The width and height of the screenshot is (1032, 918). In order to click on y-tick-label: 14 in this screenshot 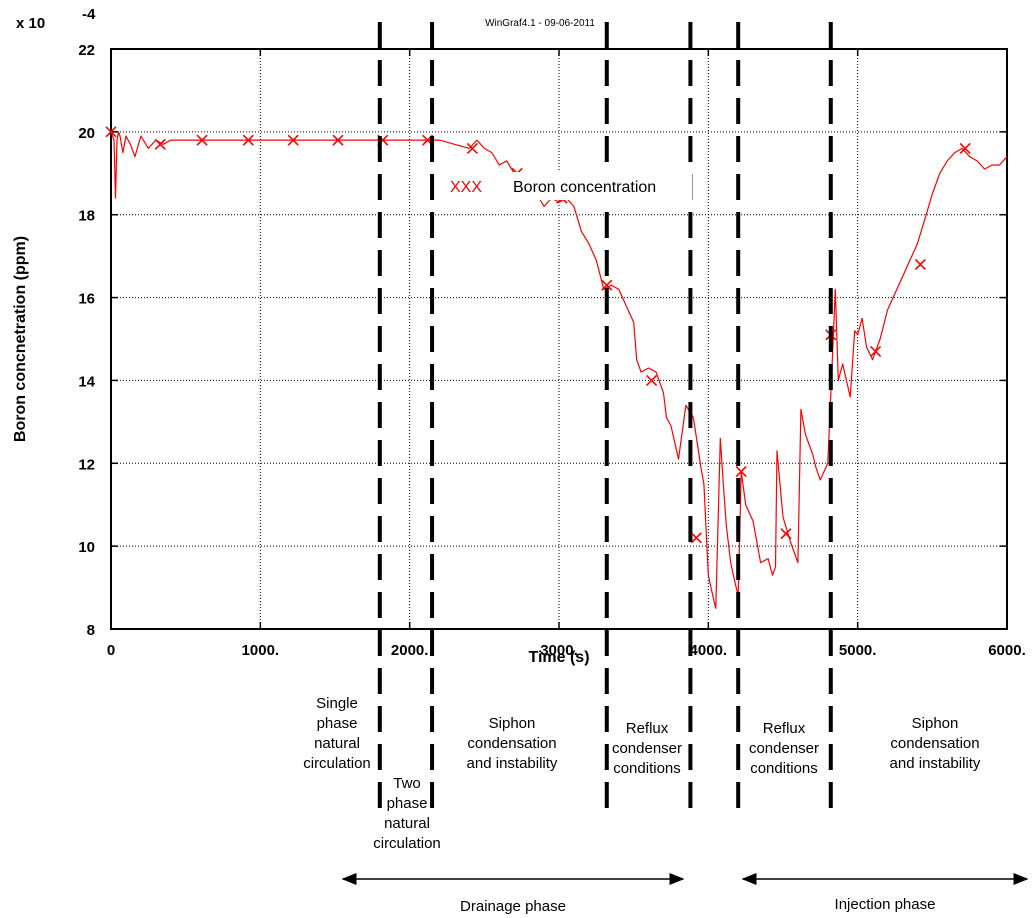, I will do `click(86, 381)`.